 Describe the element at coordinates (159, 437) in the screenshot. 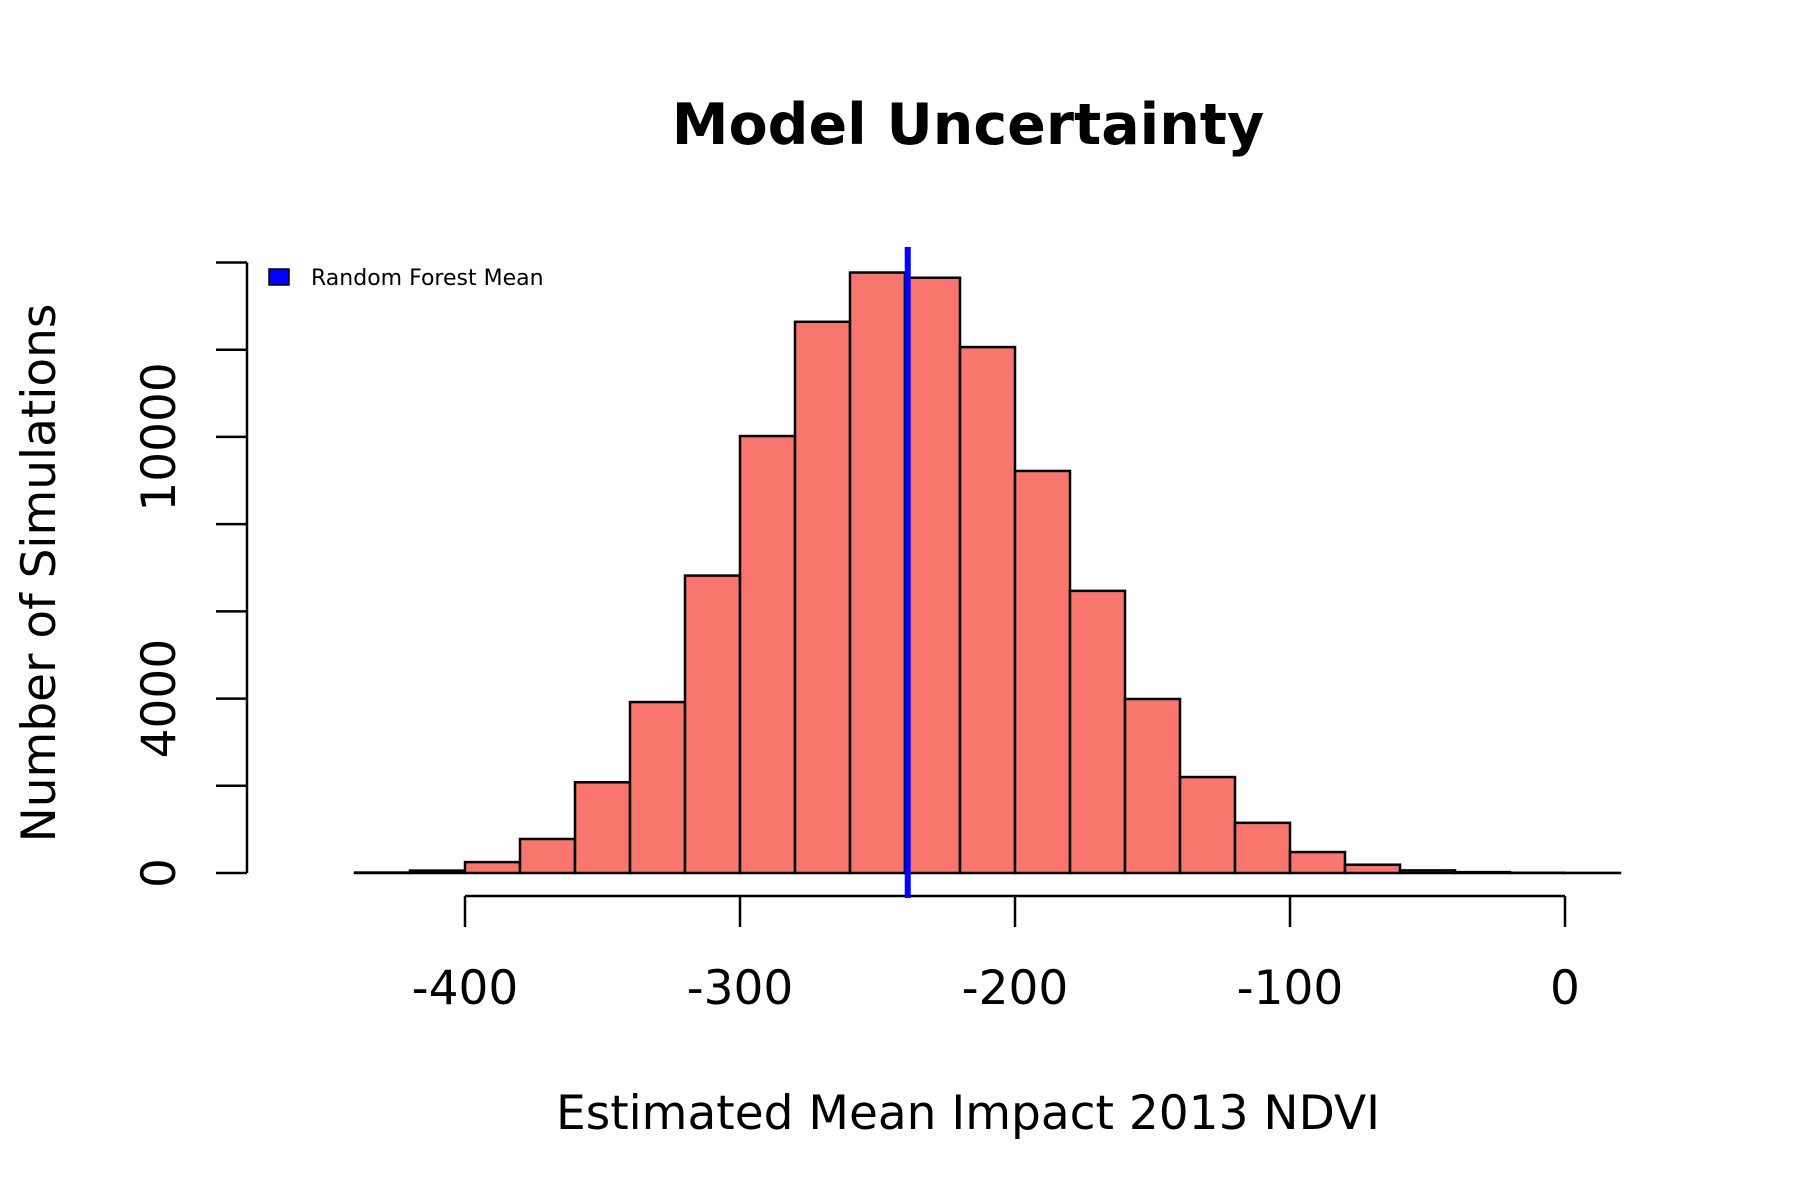

I see `y-tick-label: 10000` at that location.